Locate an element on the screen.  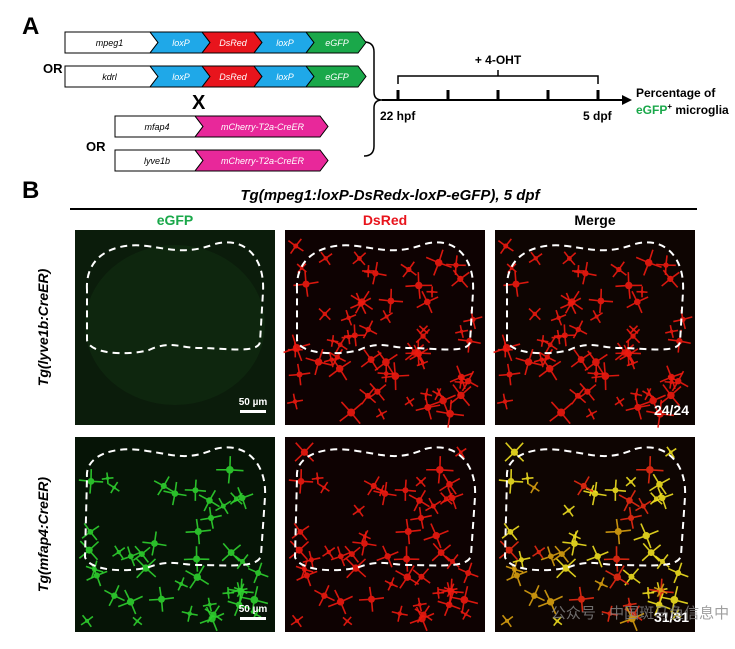
treatment-label: + 4-OHT is located at coordinates (498, 60).